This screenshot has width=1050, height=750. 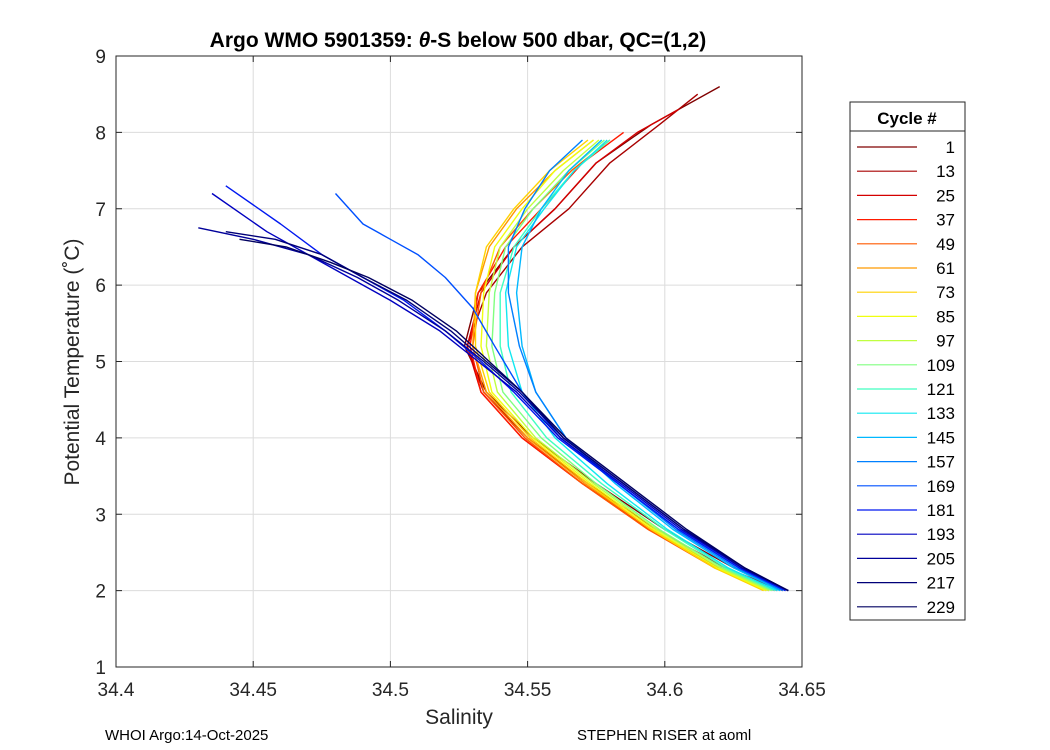 What do you see at coordinates (528, 690) in the screenshot?
I see `x-tick-label: 34.55` at bounding box center [528, 690].